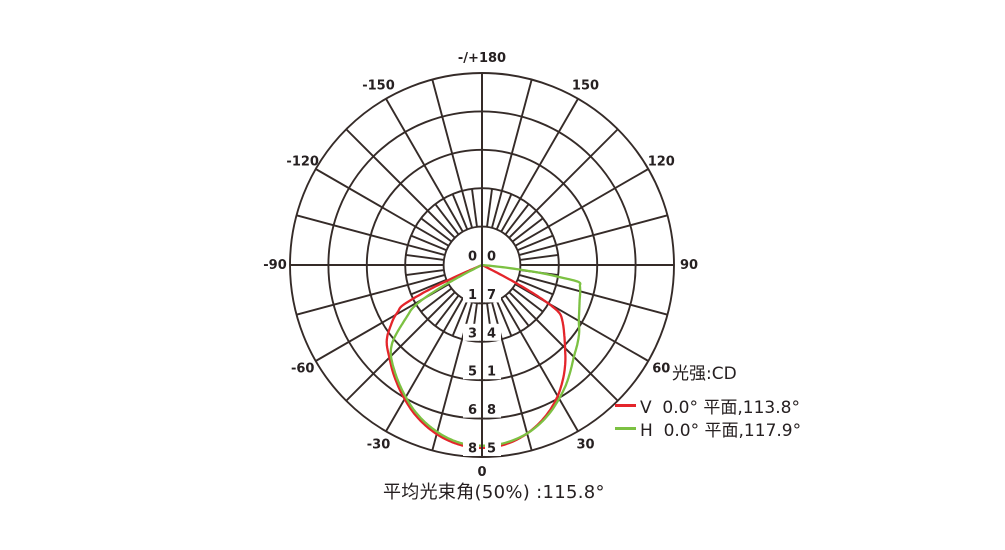  I want to click on angle-label: -150, so click(378, 86).